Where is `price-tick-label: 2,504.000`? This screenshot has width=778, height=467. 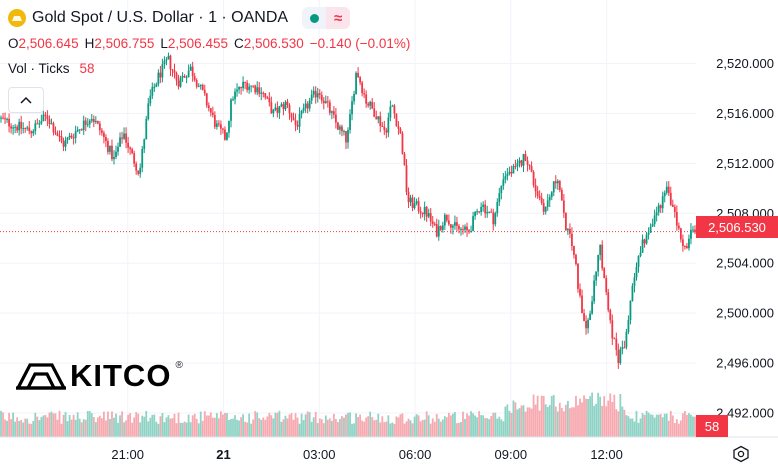
price-tick-label: 2,504.000 is located at coordinates (745, 263).